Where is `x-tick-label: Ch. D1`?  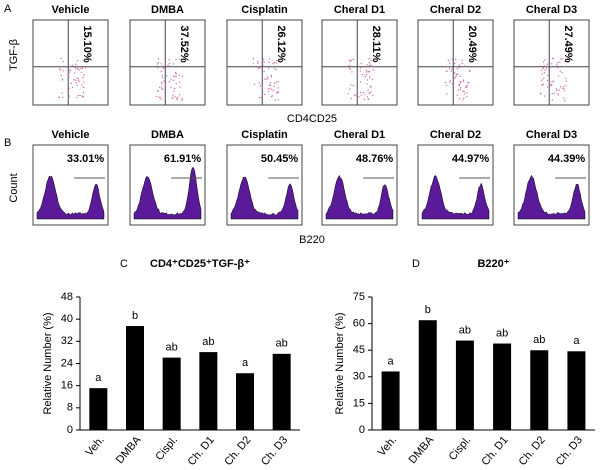 x-tick-label: Ch. D1 is located at coordinates (201, 451).